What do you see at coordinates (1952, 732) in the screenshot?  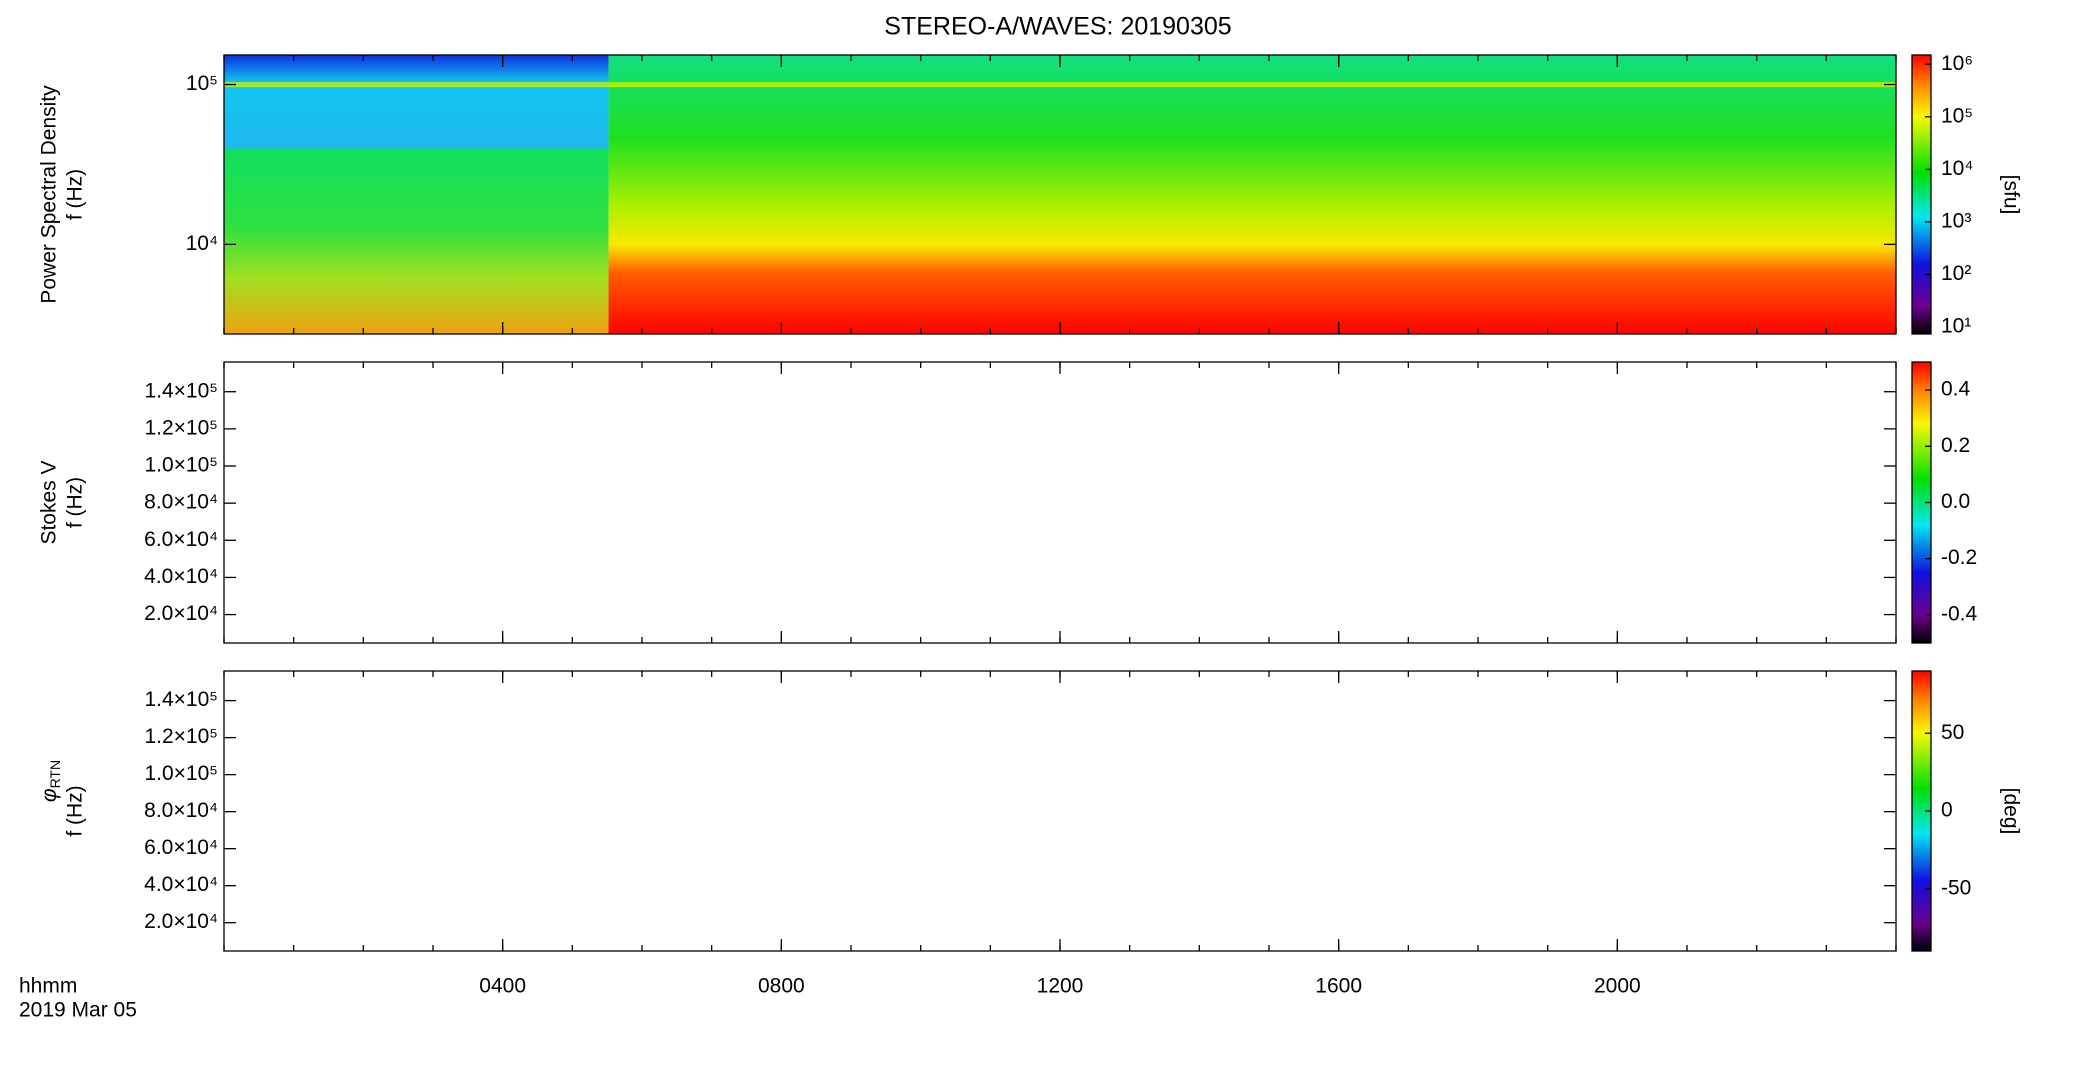 I see `colorbar-tick-label: 50` at bounding box center [1952, 732].